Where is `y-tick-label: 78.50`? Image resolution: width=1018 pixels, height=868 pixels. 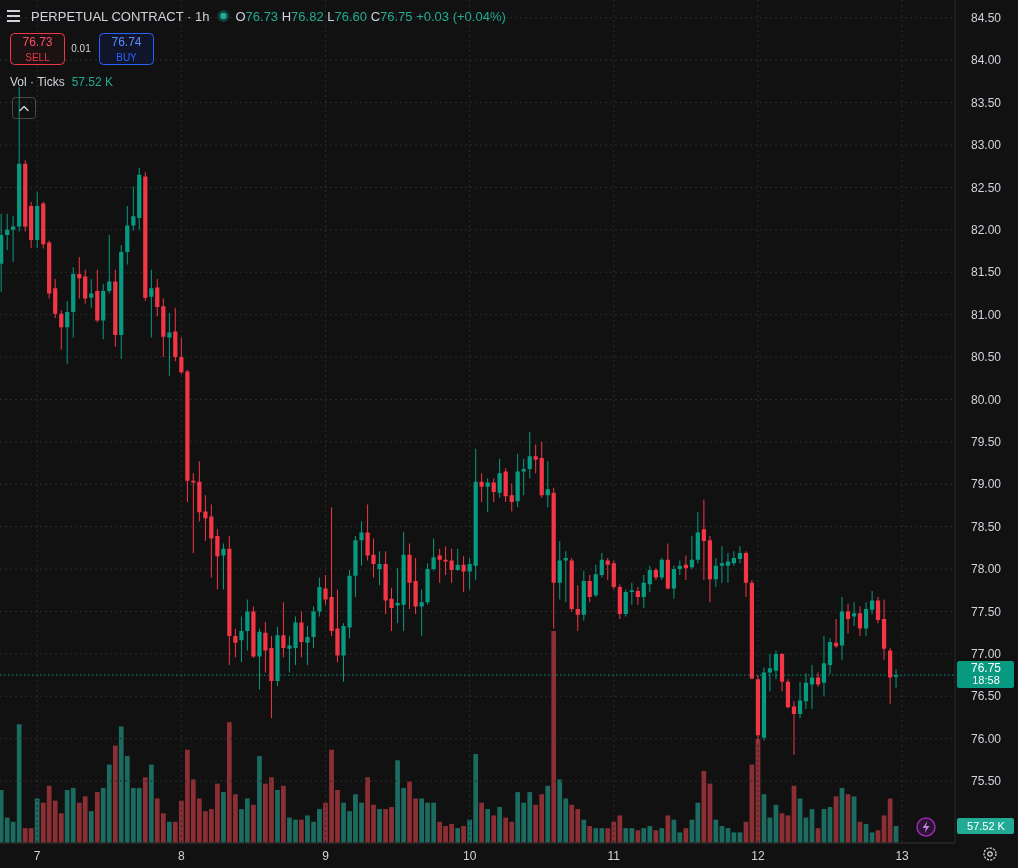 y-tick-label: 78.50 is located at coordinates (986, 526).